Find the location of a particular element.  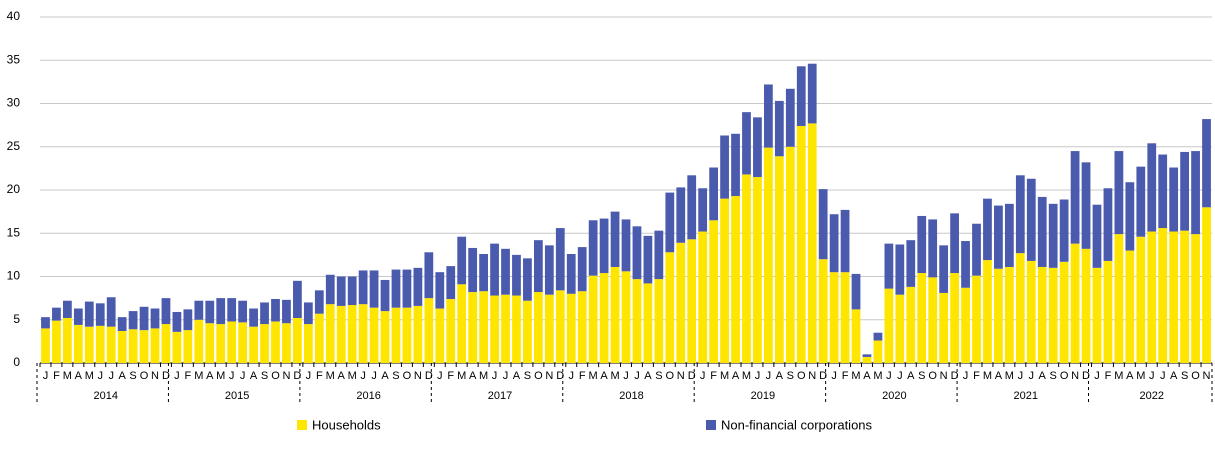

y-tick-label: 15 is located at coordinates (14, 232).